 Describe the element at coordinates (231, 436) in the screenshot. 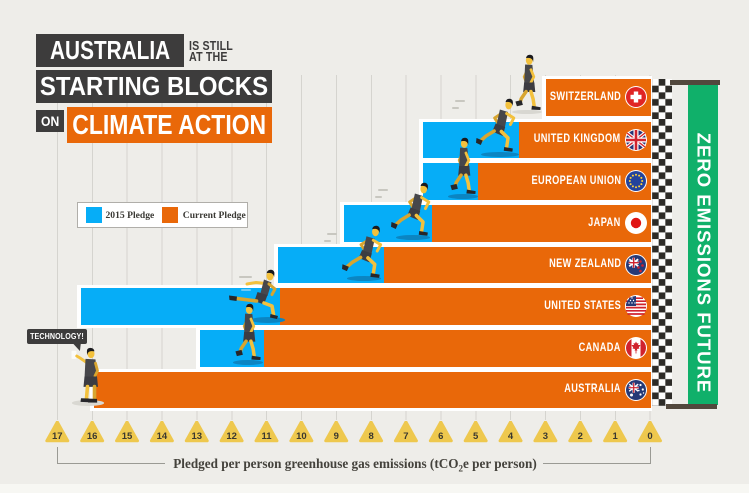

I see `svg-text: 12` at that location.